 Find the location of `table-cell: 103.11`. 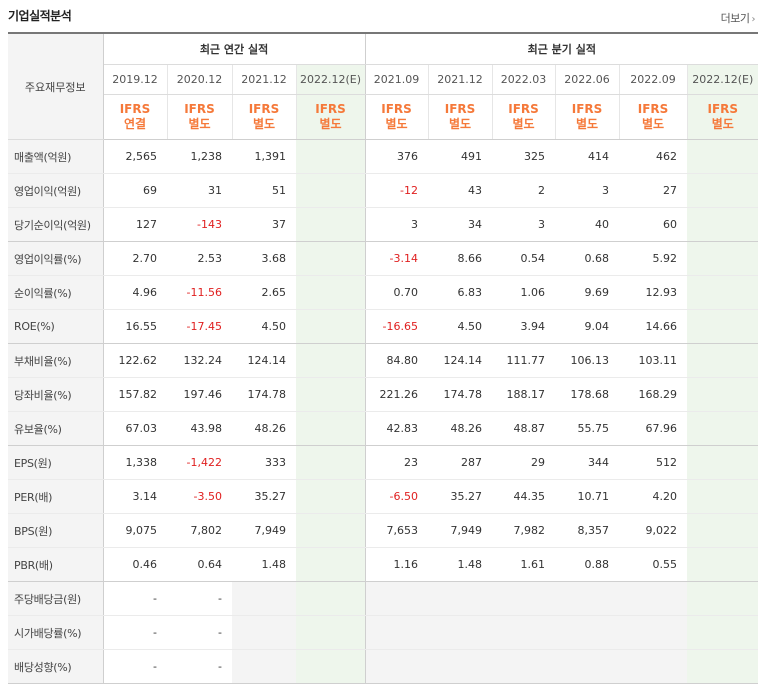

table-cell: 103.11 is located at coordinates (653, 360).